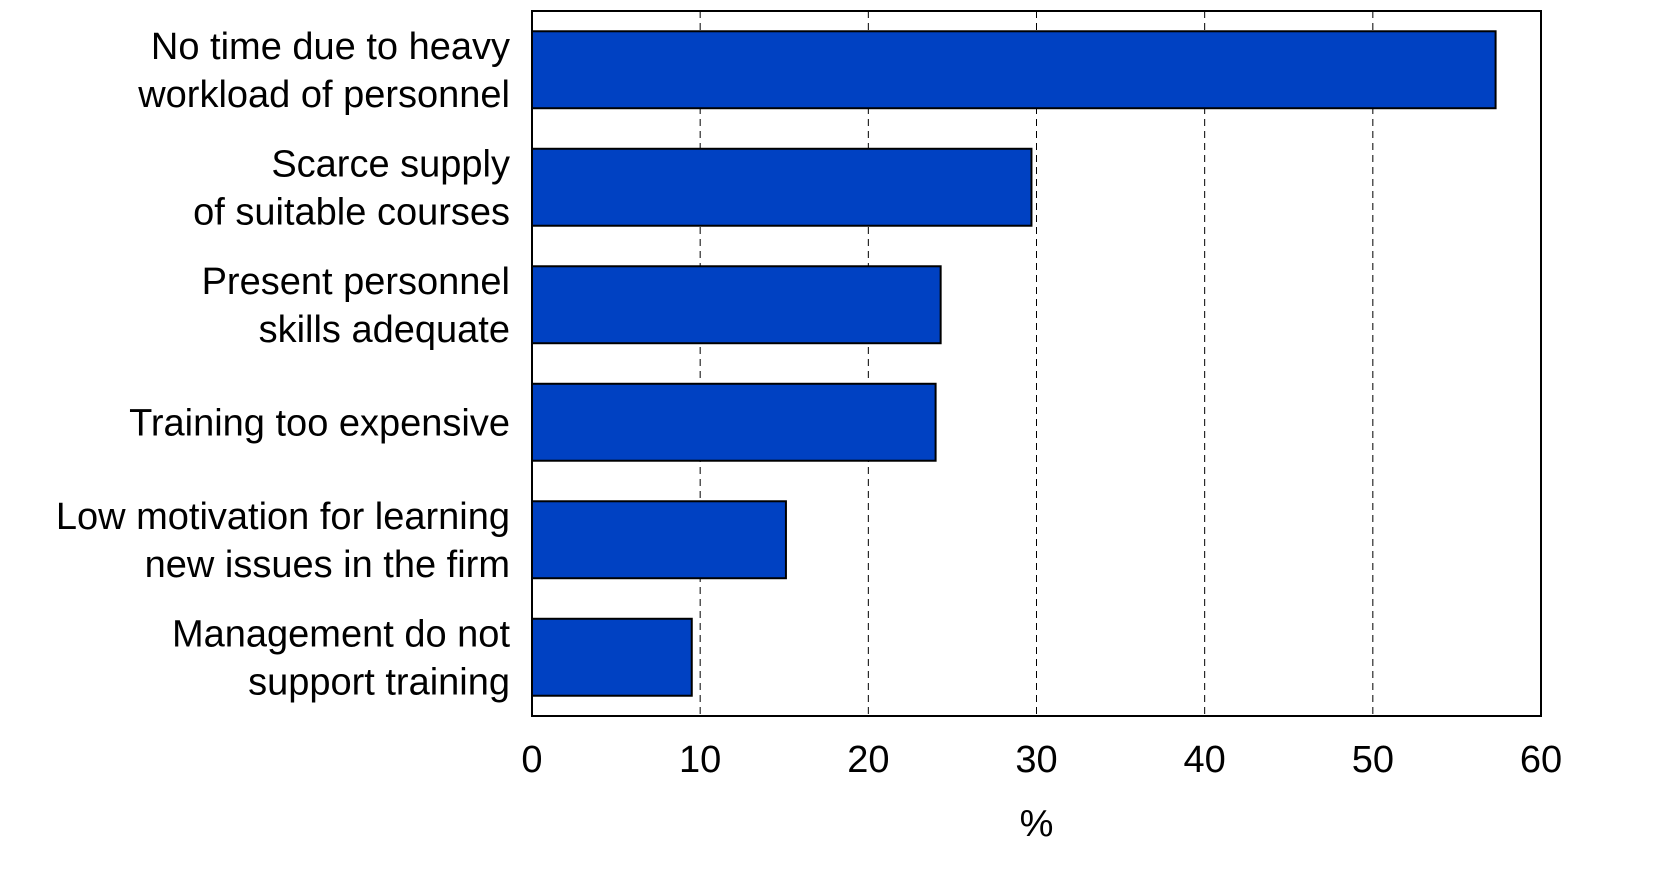  Describe the element at coordinates (700, 760) in the screenshot. I see `x-tick-label: 10` at that location.